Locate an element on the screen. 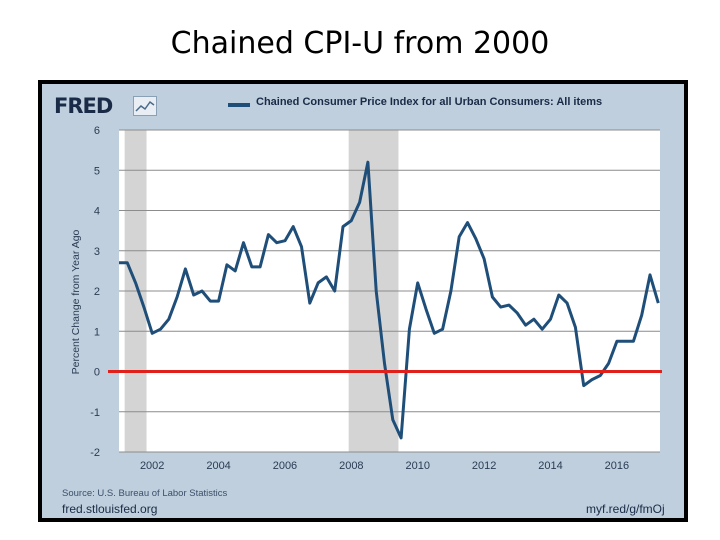  y-tick-label: 3 is located at coordinates (97, 252).